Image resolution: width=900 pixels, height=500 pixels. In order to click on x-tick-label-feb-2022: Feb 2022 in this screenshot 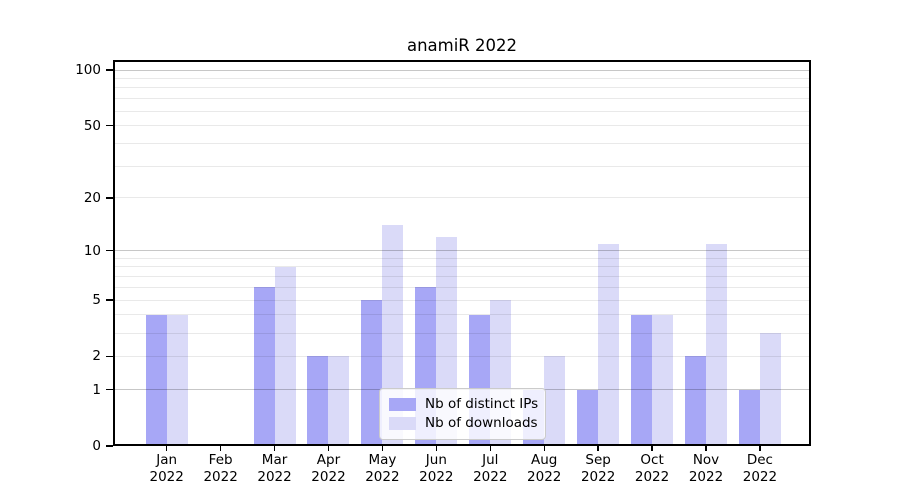, I will do `click(220, 468)`.